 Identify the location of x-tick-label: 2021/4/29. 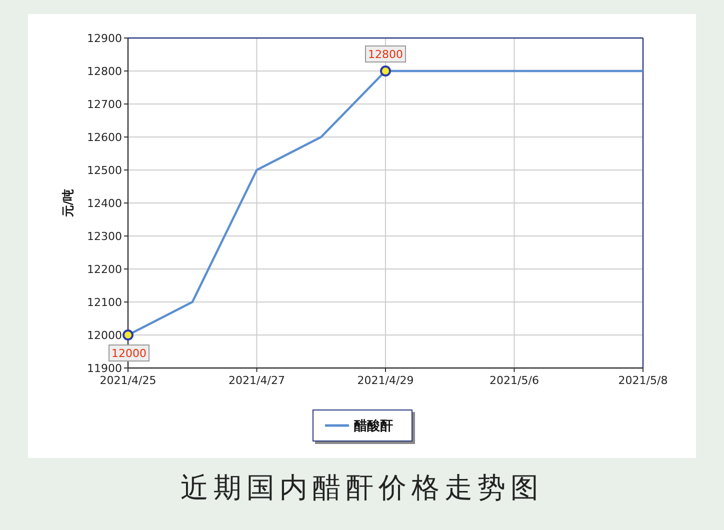
(385, 380).